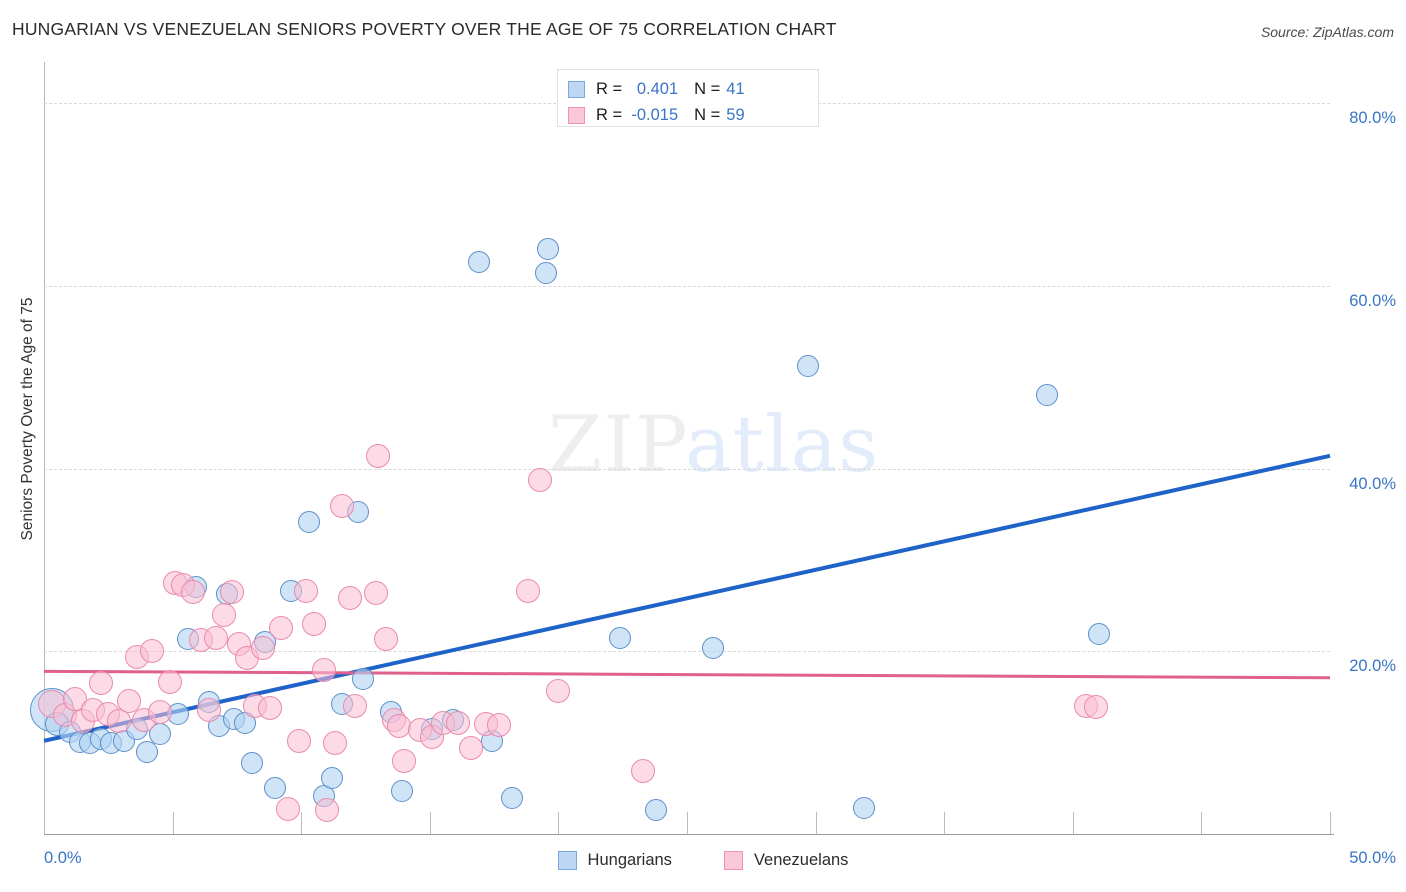 This screenshot has width=1406, height=892. What do you see at coordinates (576, 89) in the screenshot?
I see `hungarians-swatch-icon` at bounding box center [576, 89].